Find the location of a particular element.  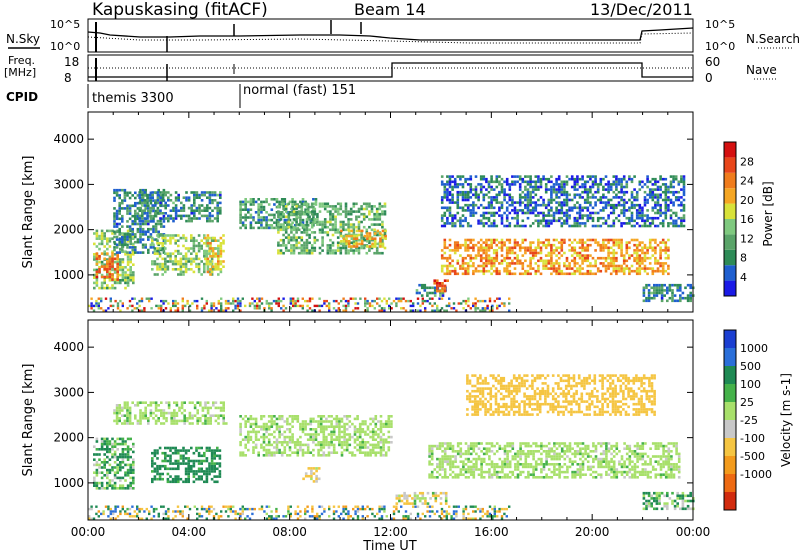

noise-left-tick-high: 10^5 is located at coordinates (65, 24).